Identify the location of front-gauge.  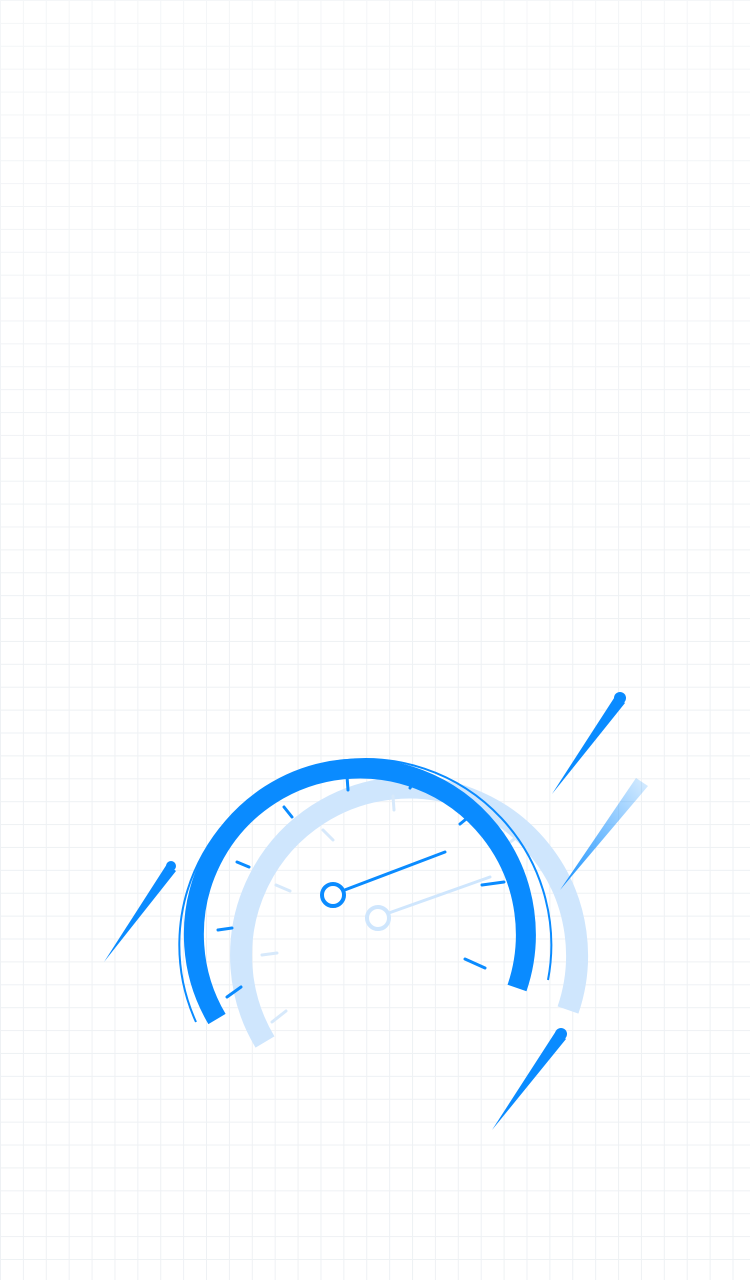
(359, 891).